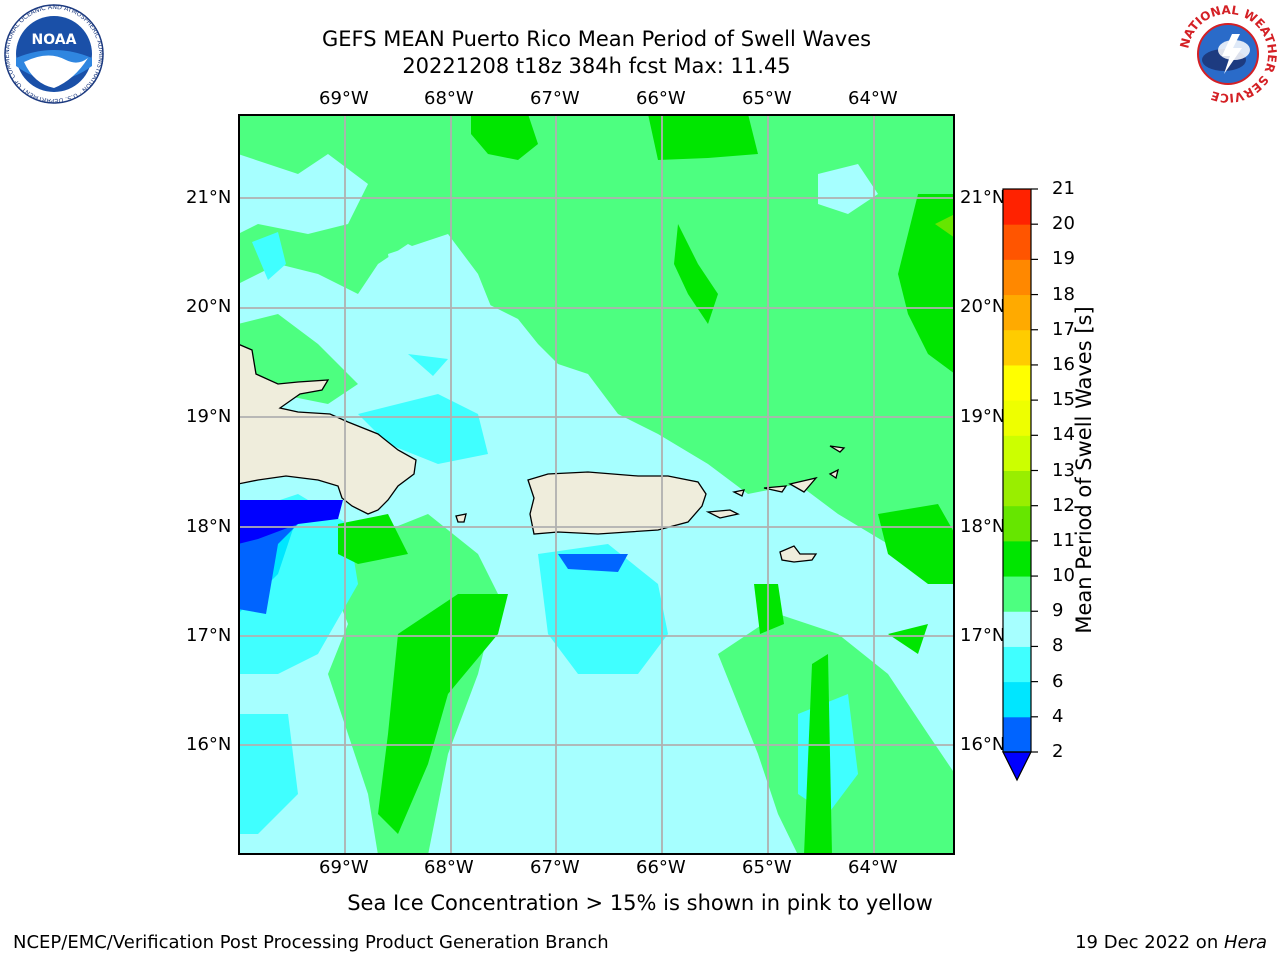  What do you see at coordinates (1063, 400) in the screenshot?
I see `colorbar-tick-label: 15` at bounding box center [1063, 400].